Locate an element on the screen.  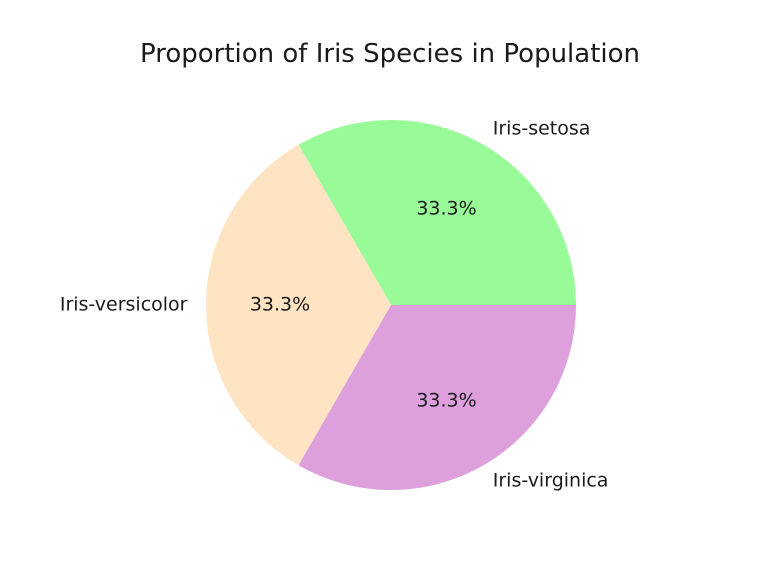
slice-label-iris-virginica: Iris-virginica is located at coordinates (551, 481).